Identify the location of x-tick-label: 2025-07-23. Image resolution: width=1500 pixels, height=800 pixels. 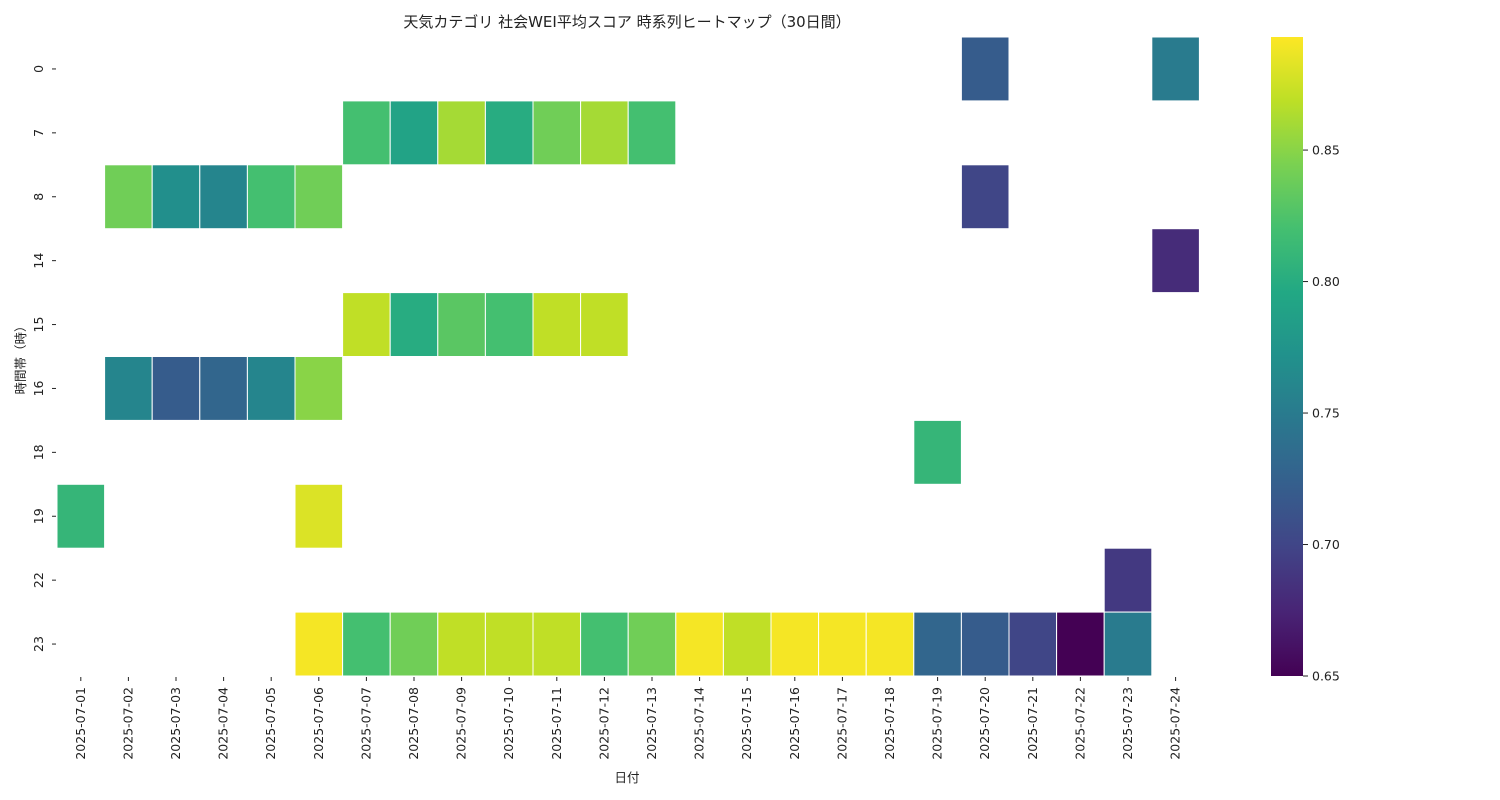
(1127, 723).